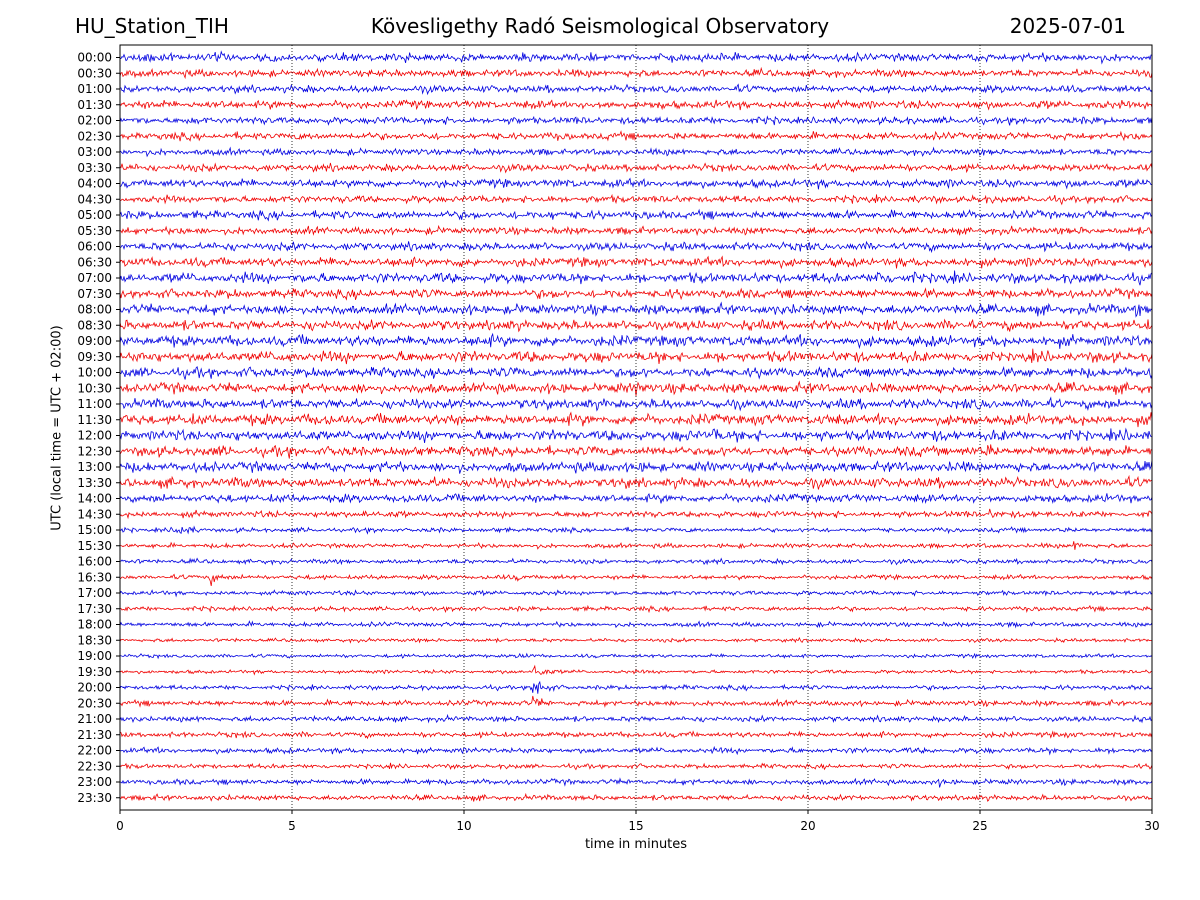 Image resolution: width=1200 pixels, height=900 pixels. What do you see at coordinates (94, 751) in the screenshot?
I see `y-tick-label-2200: 22:00` at bounding box center [94, 751].